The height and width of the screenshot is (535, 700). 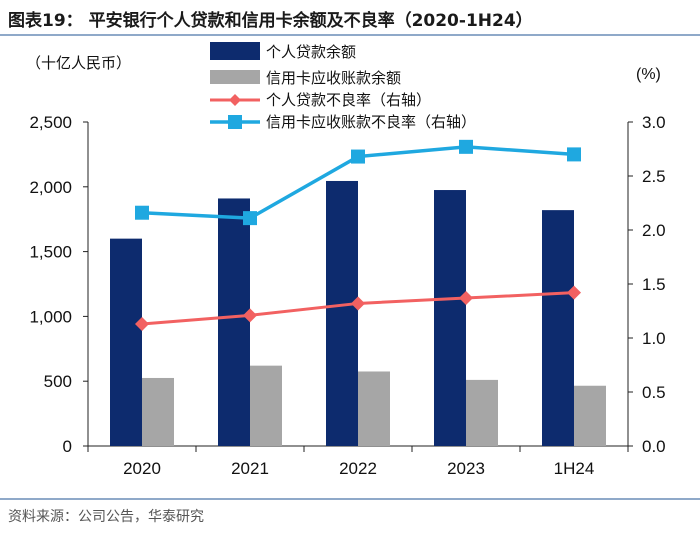 I want to click on right-tick-label: 0.0, so click(x=654, y=446).